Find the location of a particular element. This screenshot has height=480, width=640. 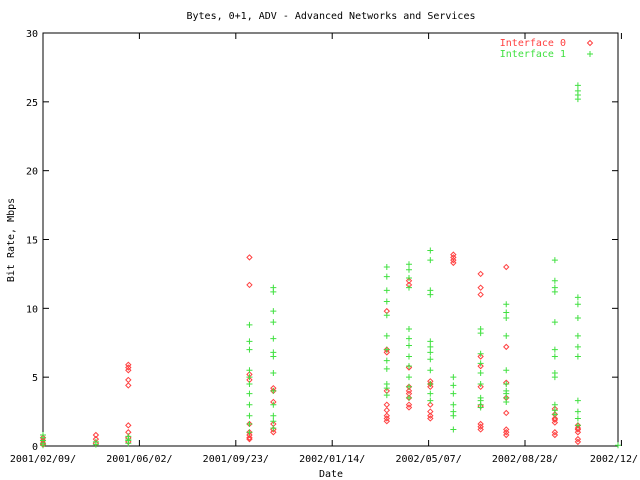

y-tick-label: 10 is located at coordinates (32, 309).